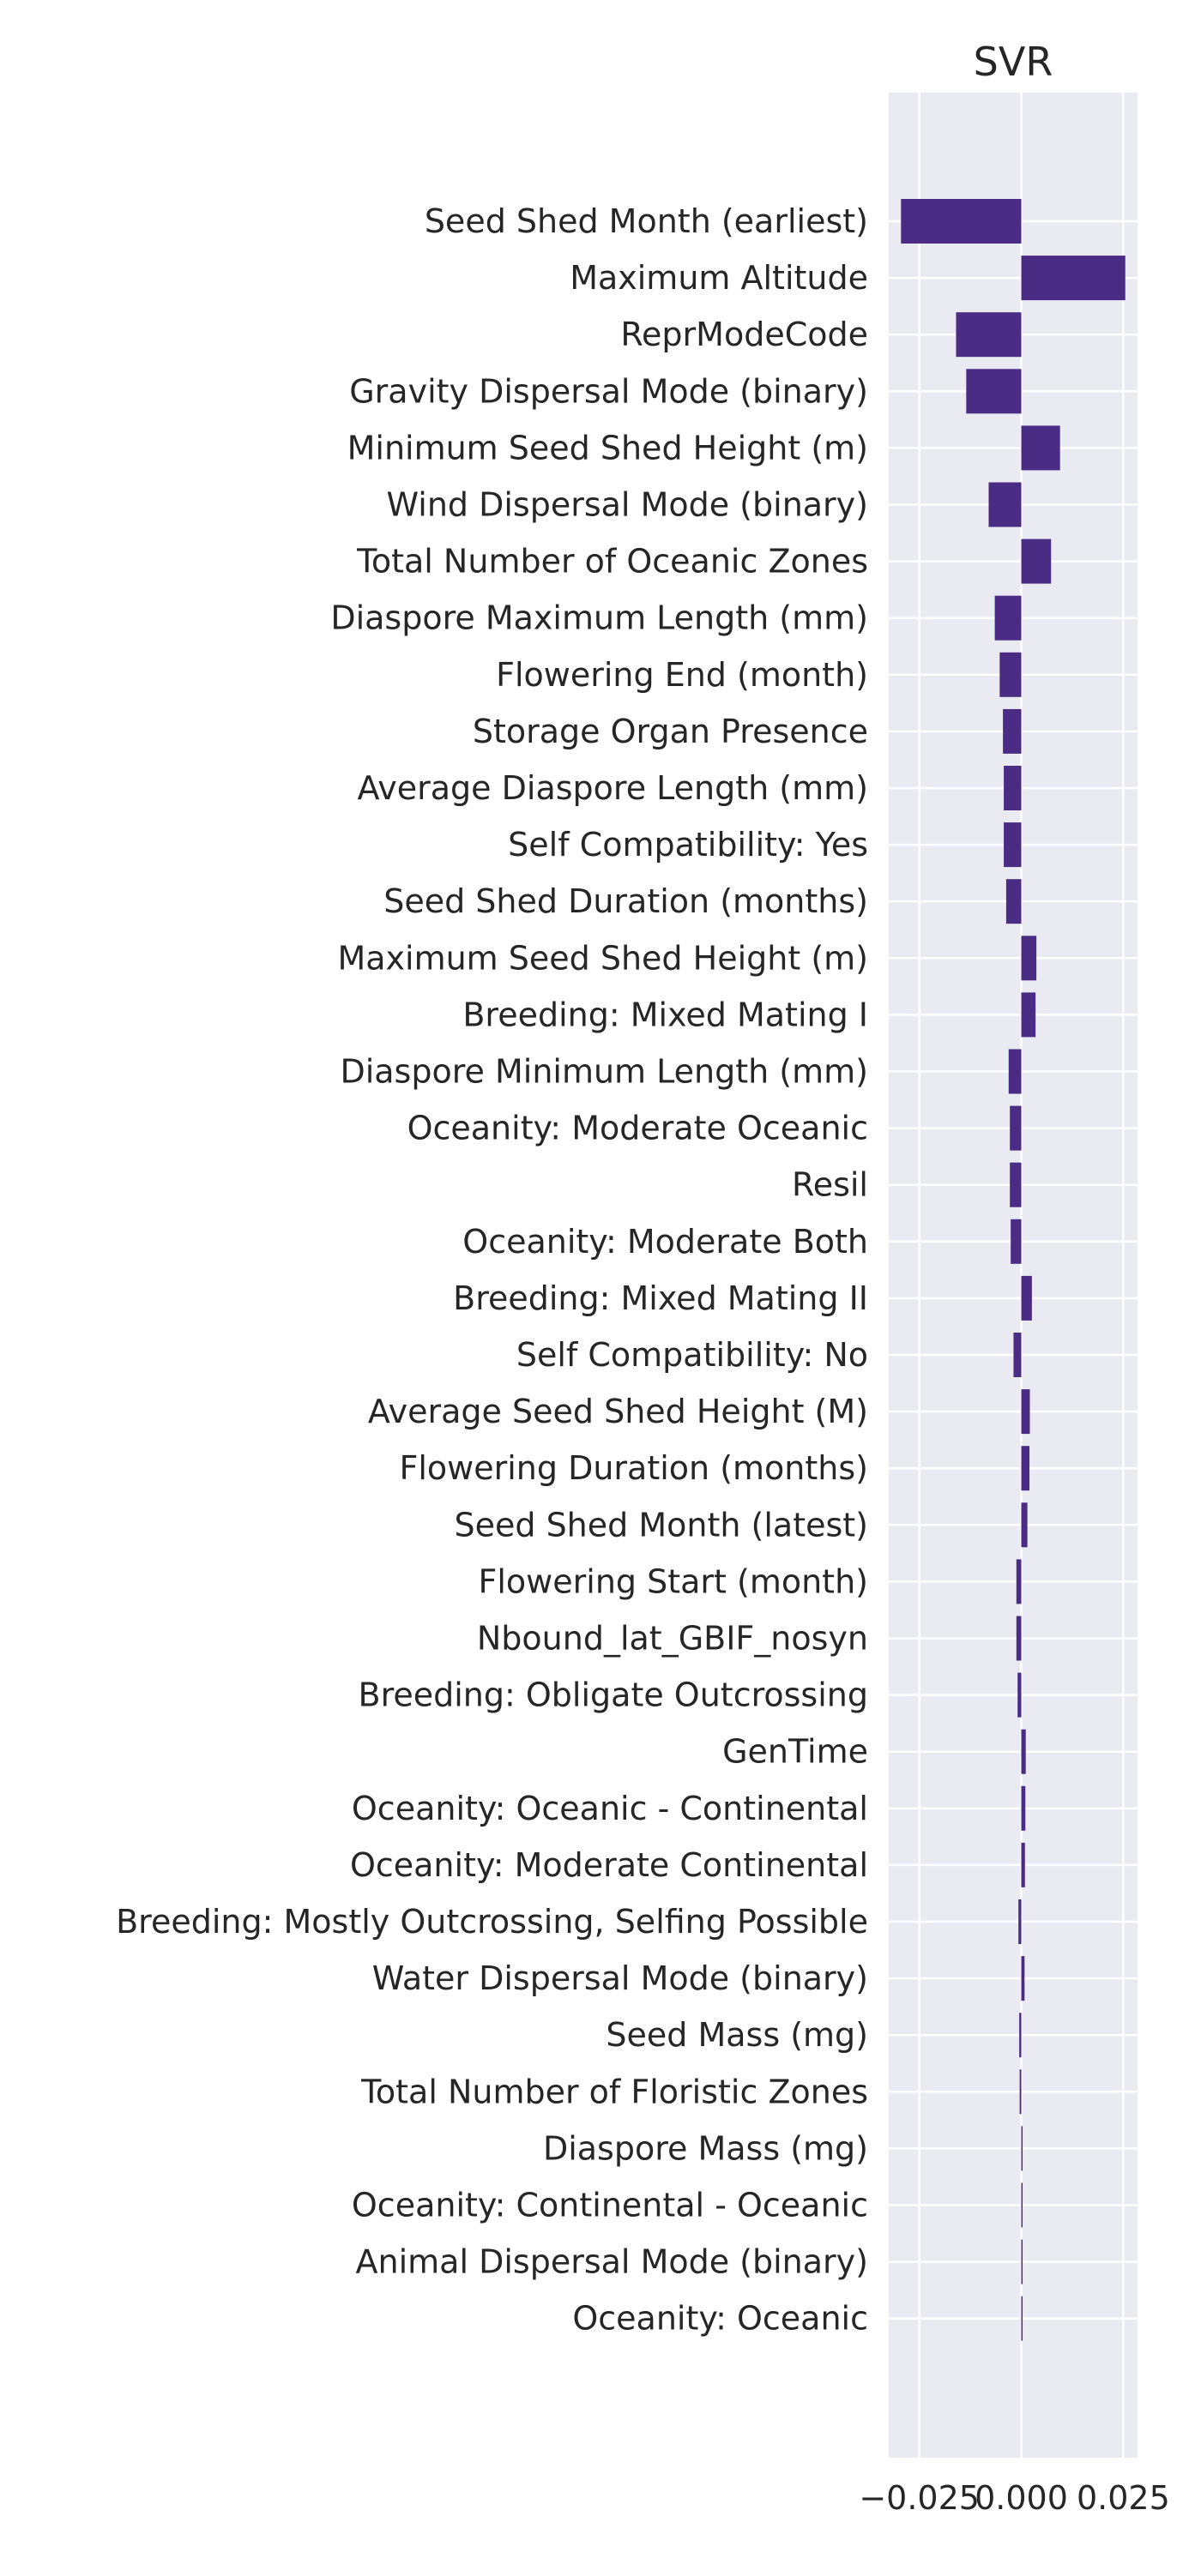 This screenshot has width=1201, height=2576. What do you see at coordinates (610, 2205) in the screenshot?
I see `category-label: Oceanity: Continental - Oceanic` at bounding box center [610, 2205].